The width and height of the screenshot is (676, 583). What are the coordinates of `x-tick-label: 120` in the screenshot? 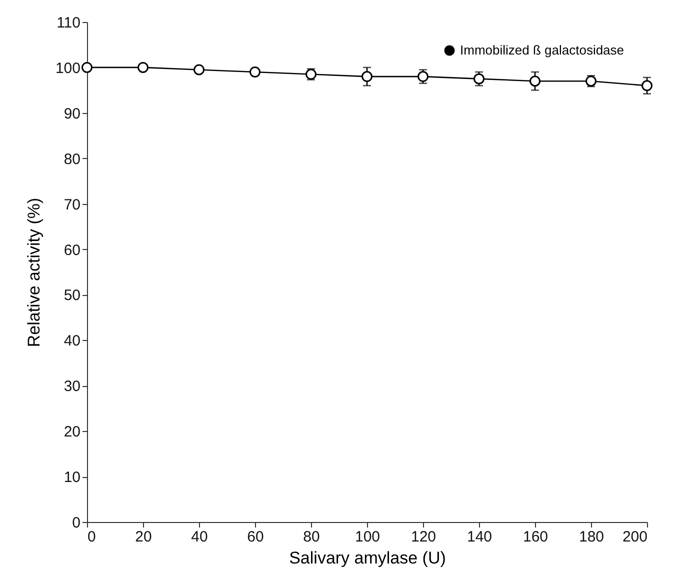 It's located at (423, 537).